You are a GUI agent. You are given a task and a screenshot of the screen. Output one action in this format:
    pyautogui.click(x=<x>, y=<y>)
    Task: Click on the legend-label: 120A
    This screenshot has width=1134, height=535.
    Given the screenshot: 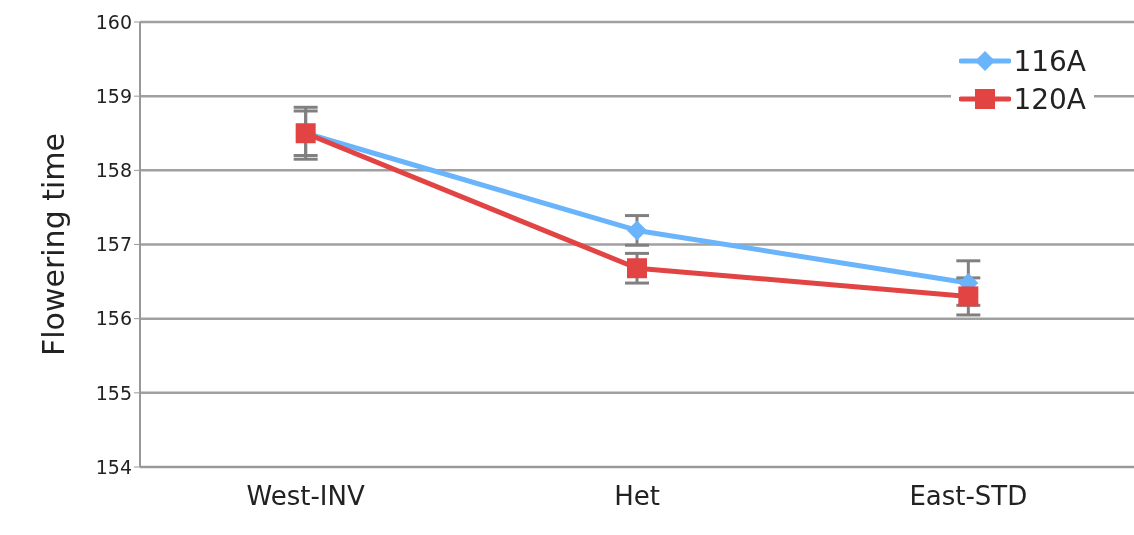 What is the action you would take?
    pyautogui.click(x=1049, y=99)
    